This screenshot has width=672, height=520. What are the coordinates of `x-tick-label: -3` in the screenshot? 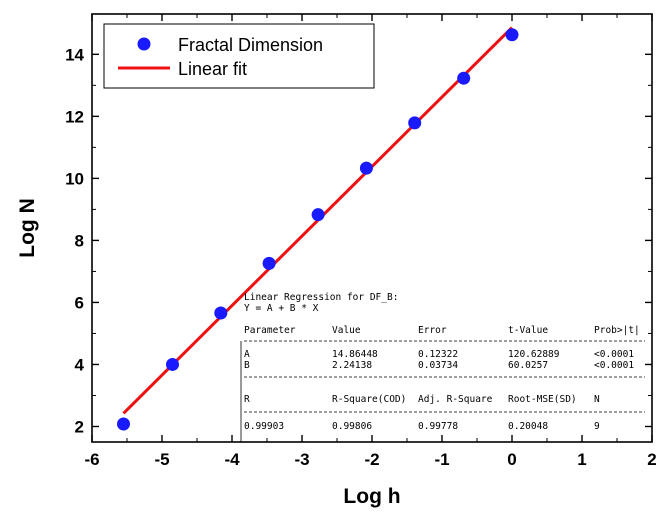 It's located at (301, 459).